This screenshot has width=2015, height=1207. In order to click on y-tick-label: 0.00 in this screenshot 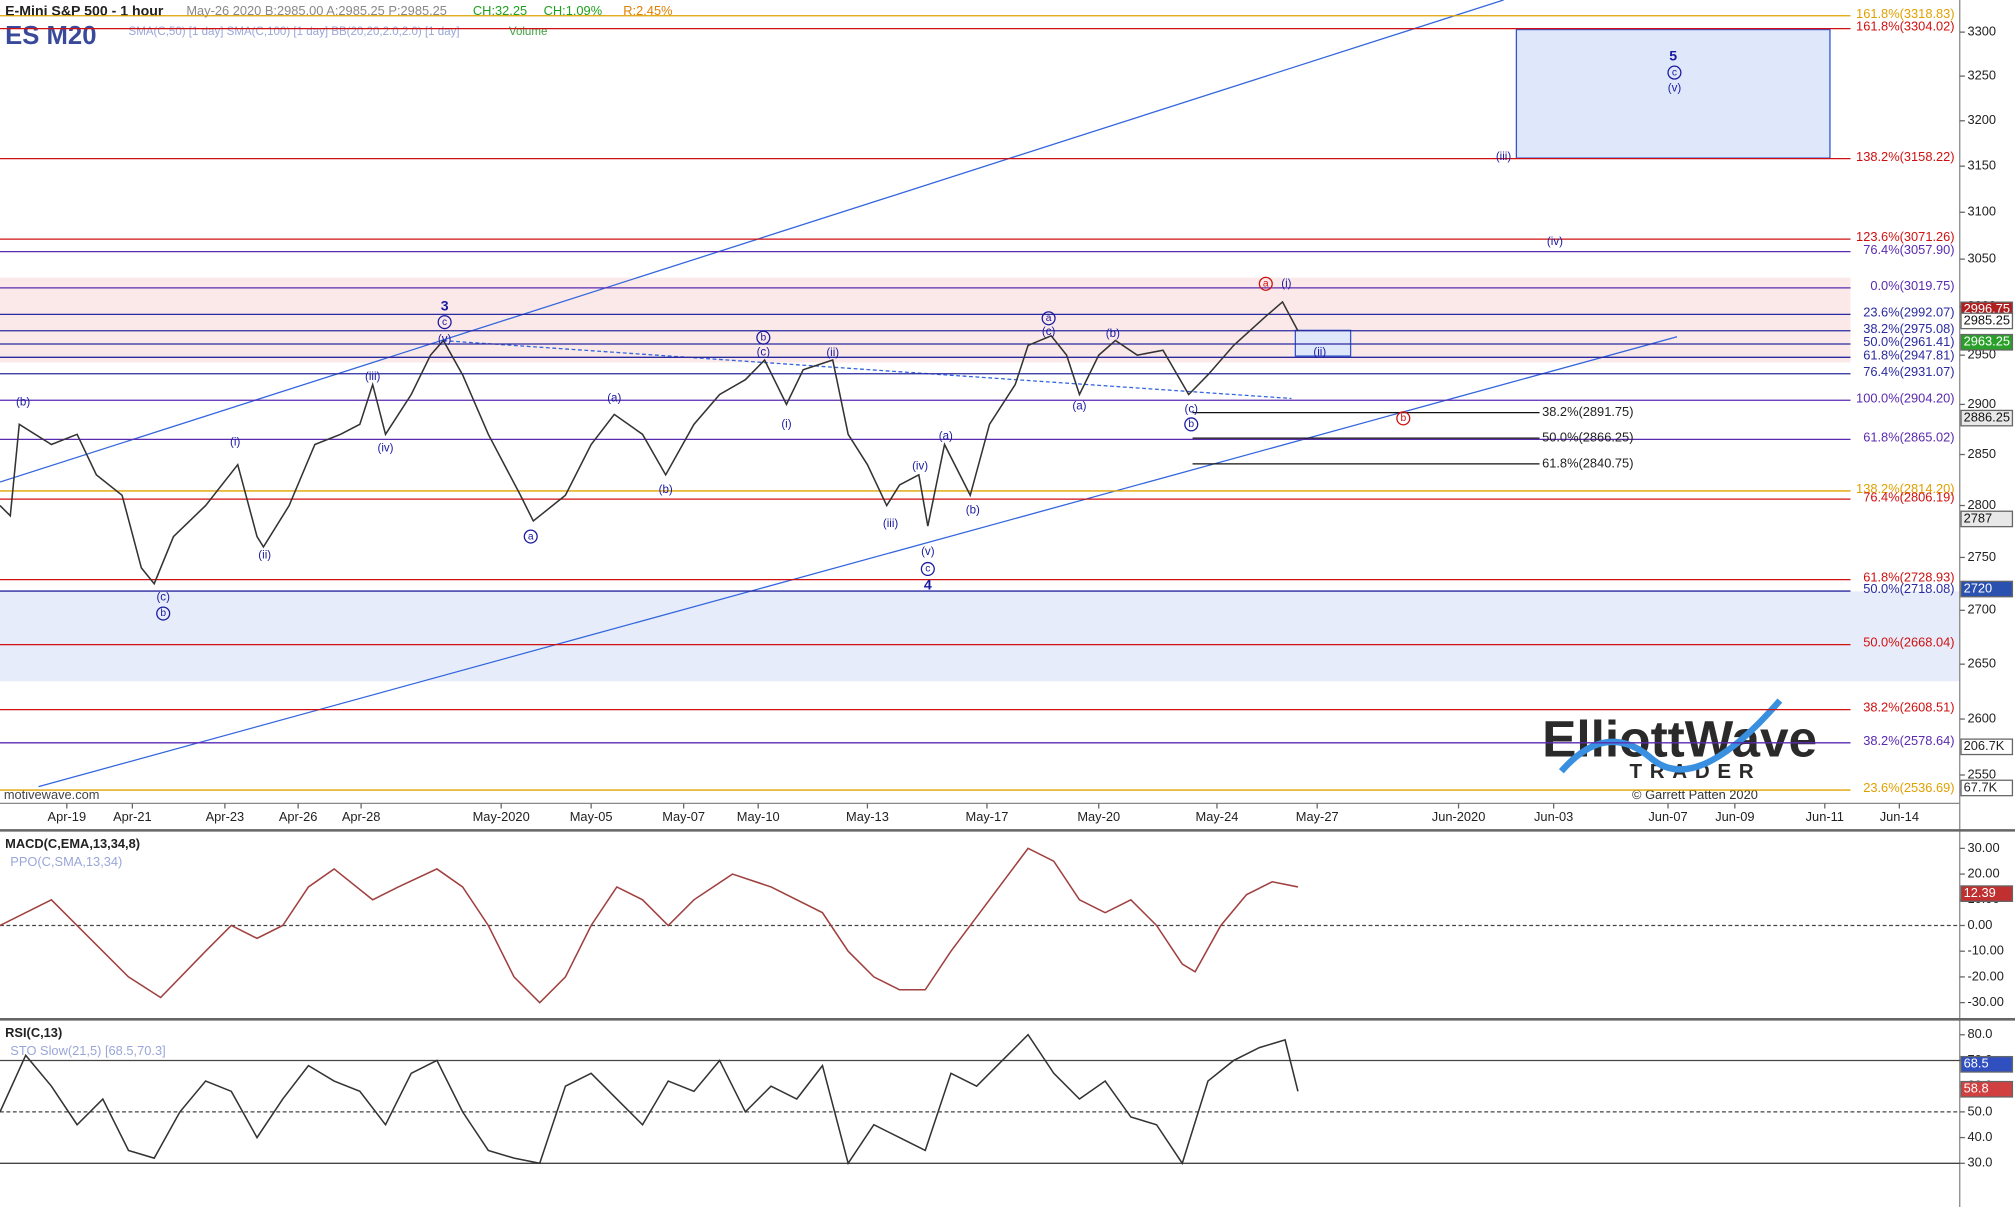, I will do `click(1979, 924)`.